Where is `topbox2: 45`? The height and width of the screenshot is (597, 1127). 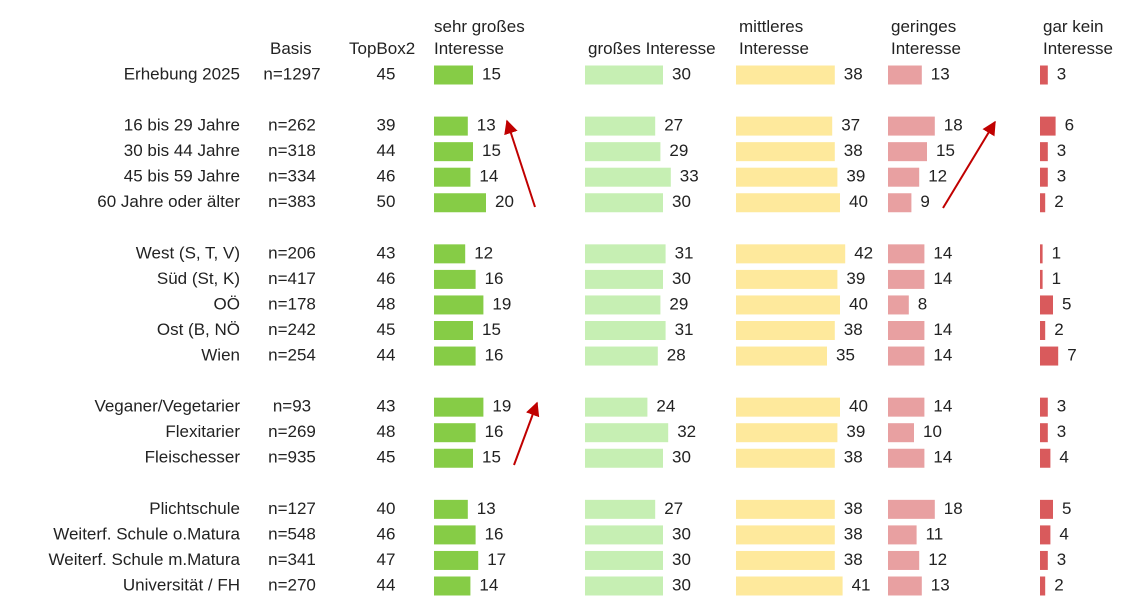
topbox2: 45 is located at coordinates (386, 457).